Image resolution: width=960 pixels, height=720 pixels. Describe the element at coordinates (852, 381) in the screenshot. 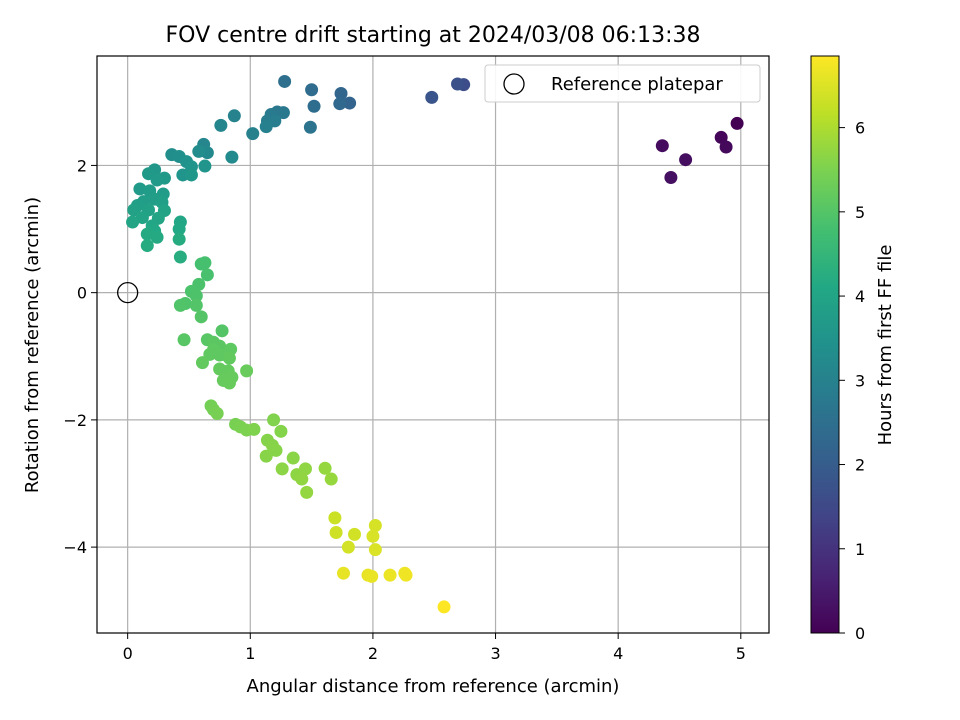

I see `colorbar-ticks: 0 1 2 3 4 5 6` at that location.